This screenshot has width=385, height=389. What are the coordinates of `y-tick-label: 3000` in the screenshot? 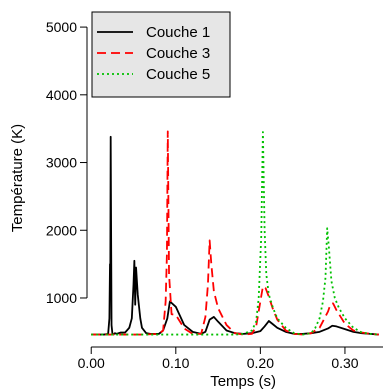 It's located at (61, 163).